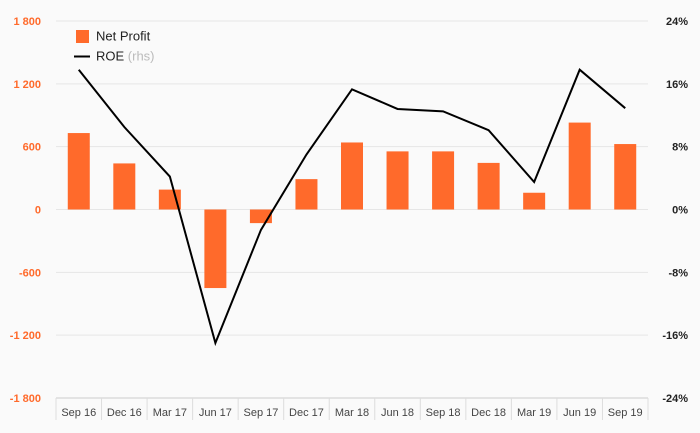 This screenshot has width=700, height=433. Describe the element at coordinates (488, 413) in the screenshot. I see `x-tick-label: Dec 18` at that location.